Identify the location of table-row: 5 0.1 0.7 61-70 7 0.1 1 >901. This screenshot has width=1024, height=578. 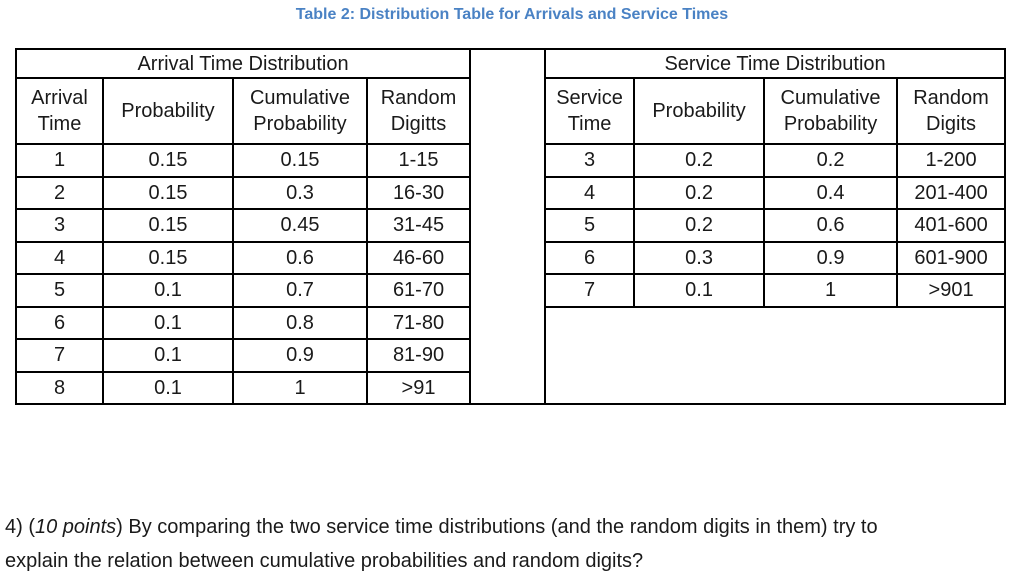
(511, 290).